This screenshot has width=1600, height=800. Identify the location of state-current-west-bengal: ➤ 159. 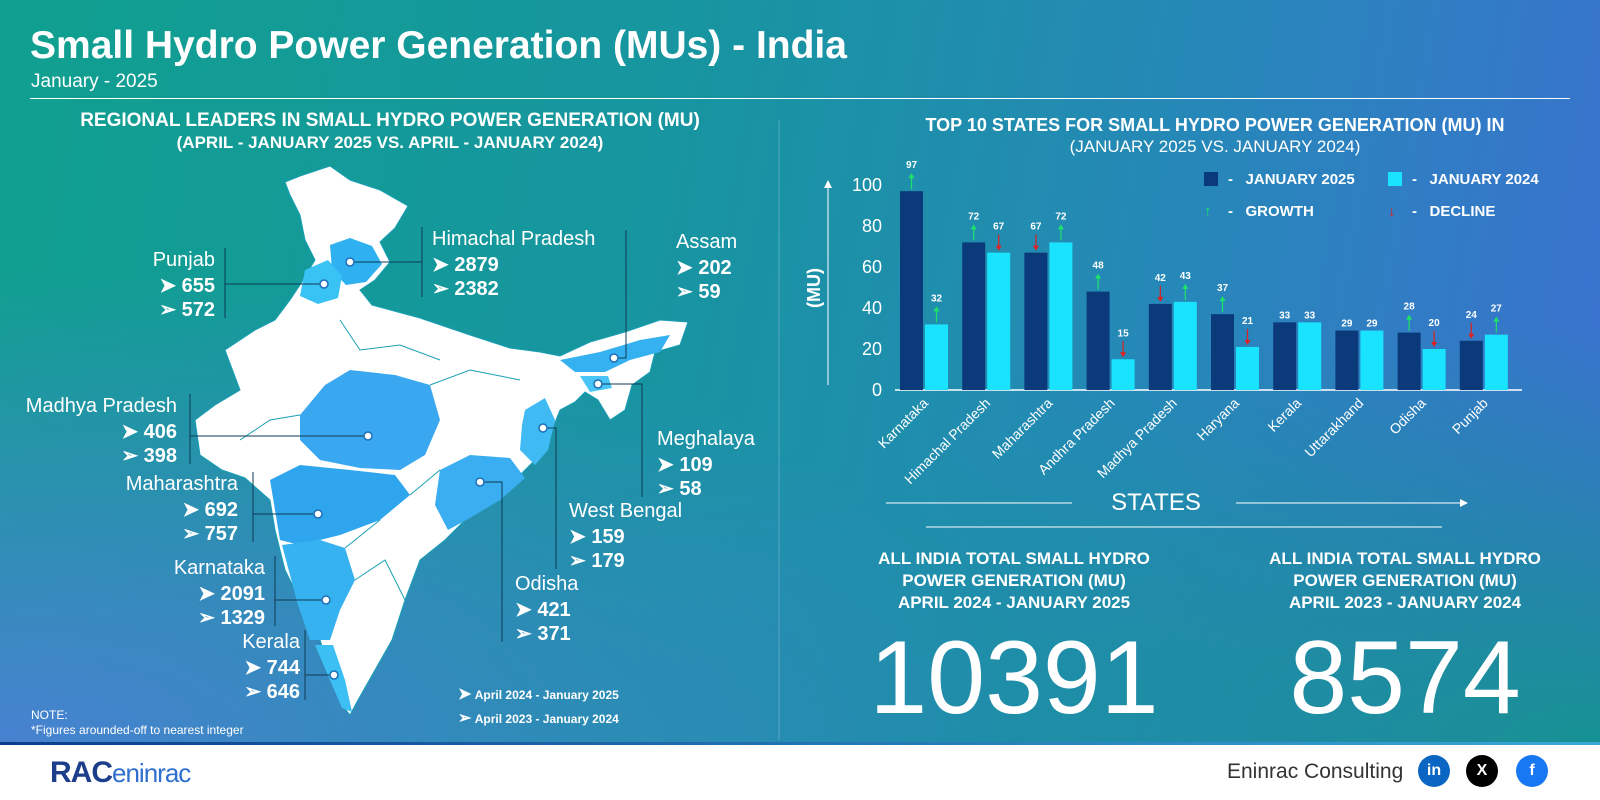
(597, 537).